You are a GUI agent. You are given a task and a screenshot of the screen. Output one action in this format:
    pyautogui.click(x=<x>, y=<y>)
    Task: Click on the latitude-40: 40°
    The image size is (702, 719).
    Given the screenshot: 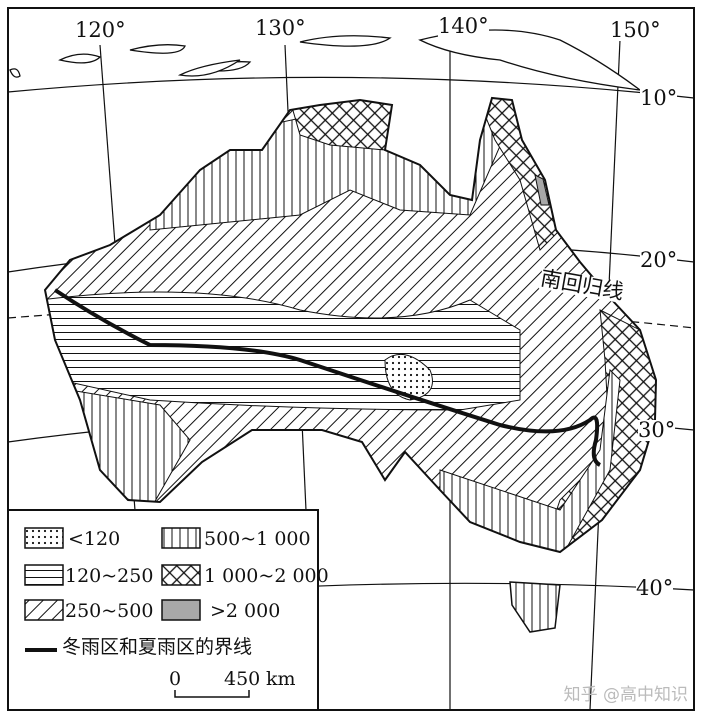 What is the action you would take?
    pyautogui.click(x=655, y=588)
    